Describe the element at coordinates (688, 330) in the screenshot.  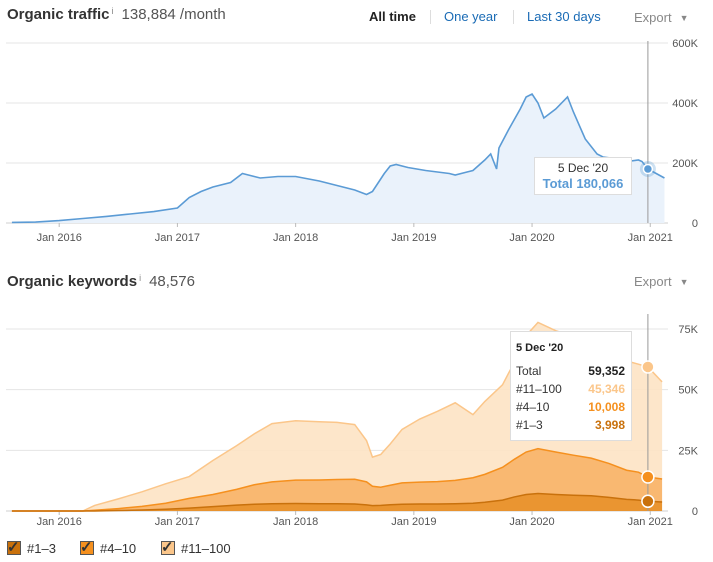
I see `y-tick-label: 75K` at that location.